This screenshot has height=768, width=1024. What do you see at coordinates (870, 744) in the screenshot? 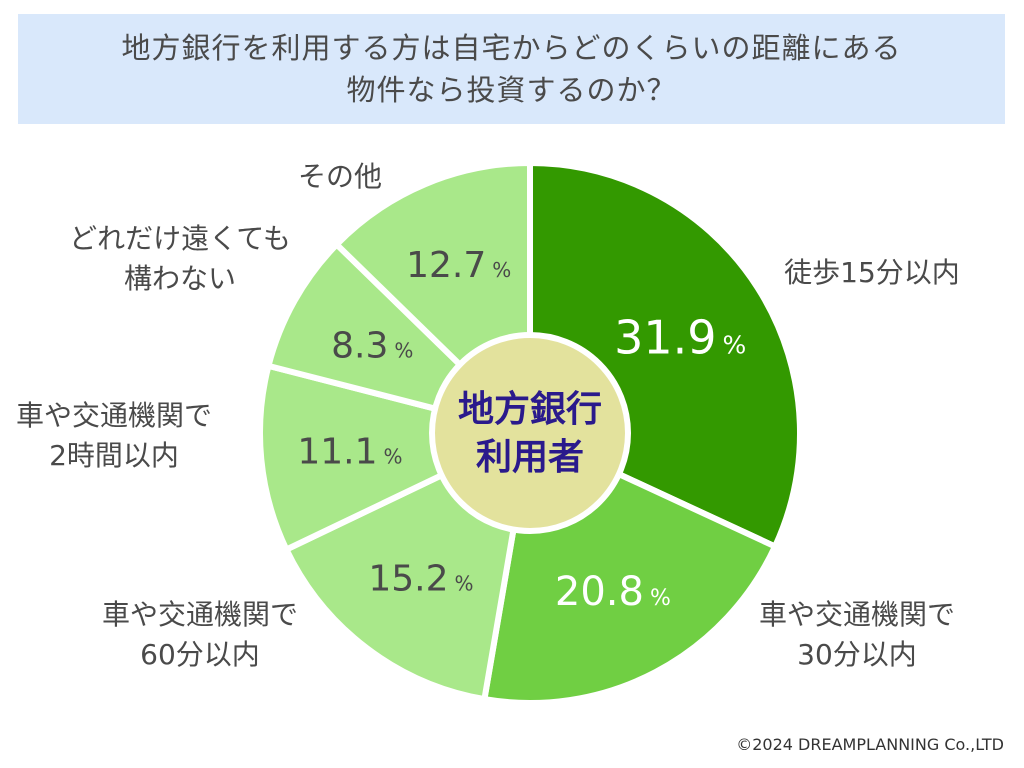
I see `copyright-text: ©2024 DREAMPLANNING Co.,LTD` at bounding box center [870, 744].